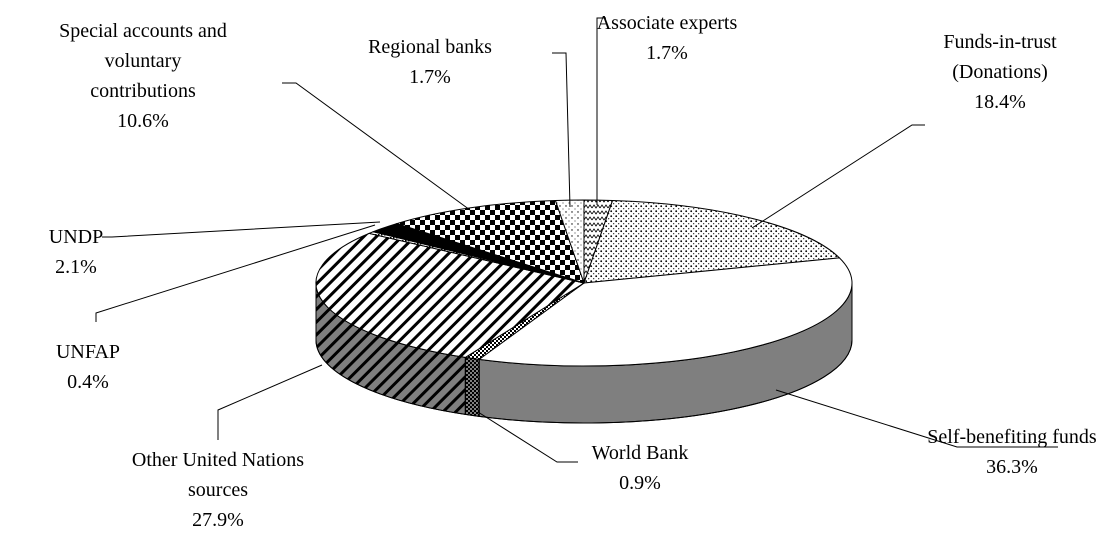 The image size is (1100, 534). I want to click on slice-label: World Bank 0.9%, so click(640, 468).